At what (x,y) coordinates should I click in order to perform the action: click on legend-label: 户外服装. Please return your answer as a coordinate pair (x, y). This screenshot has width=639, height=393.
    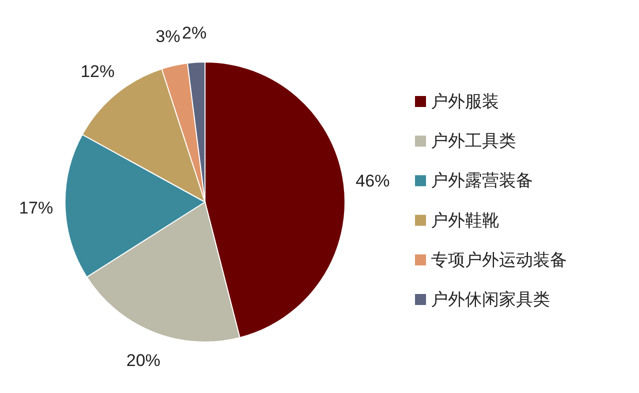
    Looking at the image, I should click on (465, 101).